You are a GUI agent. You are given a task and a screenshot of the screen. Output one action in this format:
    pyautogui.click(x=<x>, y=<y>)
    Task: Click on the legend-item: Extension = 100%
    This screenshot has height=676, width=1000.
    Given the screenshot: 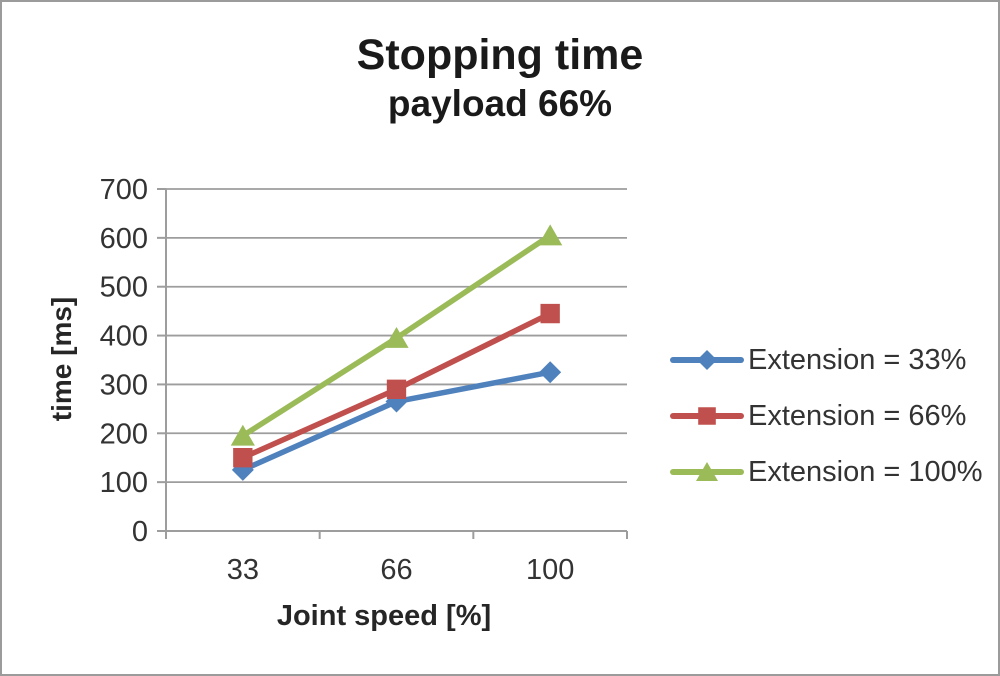 What is the action you would take?
    pyautogui.click(x=826, y=472)
    